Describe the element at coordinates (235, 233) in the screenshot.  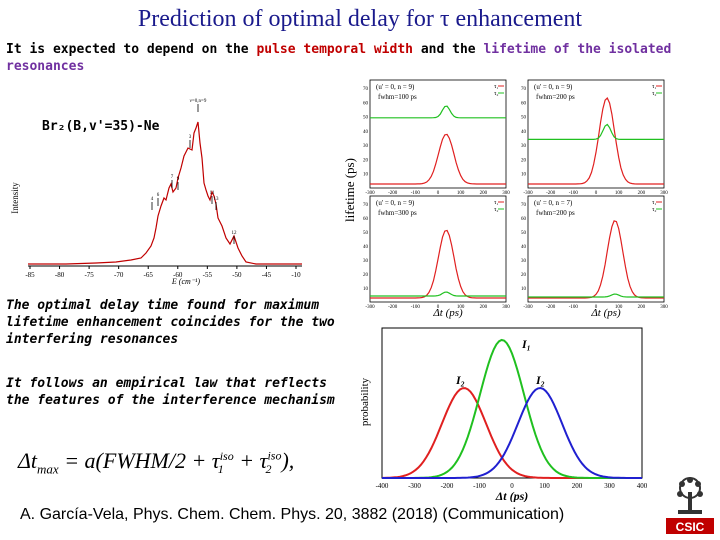
I see `spectrum-peak-label: 12` at that location.